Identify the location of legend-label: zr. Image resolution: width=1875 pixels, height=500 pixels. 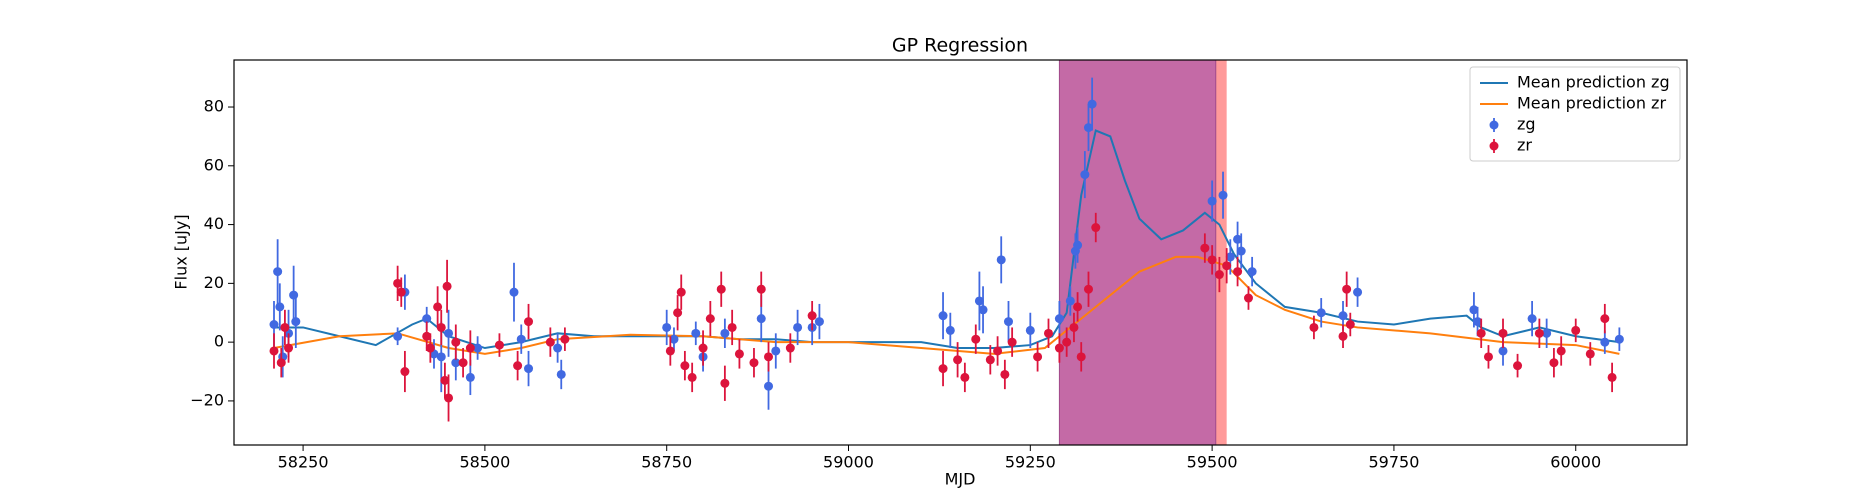
(1524, 145).